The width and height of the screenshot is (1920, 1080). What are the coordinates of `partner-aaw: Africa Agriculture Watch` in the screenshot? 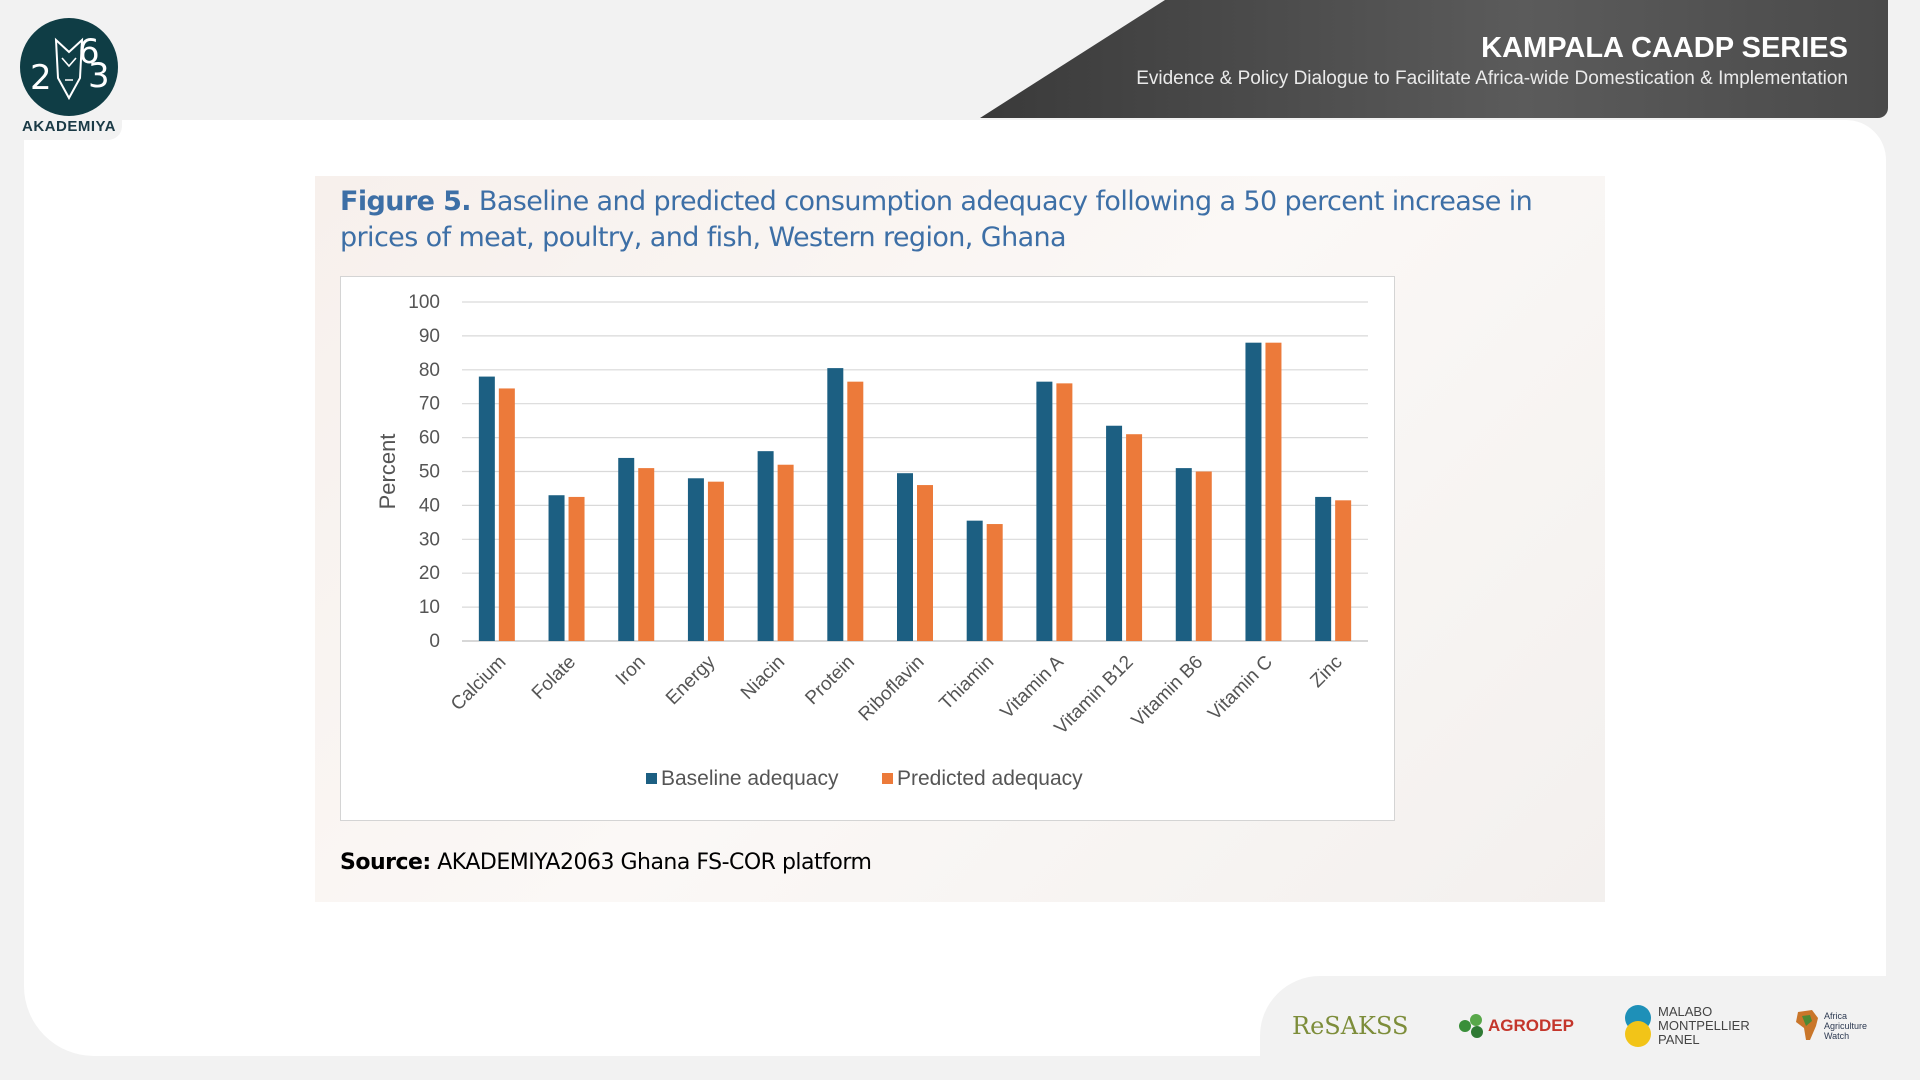 It's located at (1829, 1026).